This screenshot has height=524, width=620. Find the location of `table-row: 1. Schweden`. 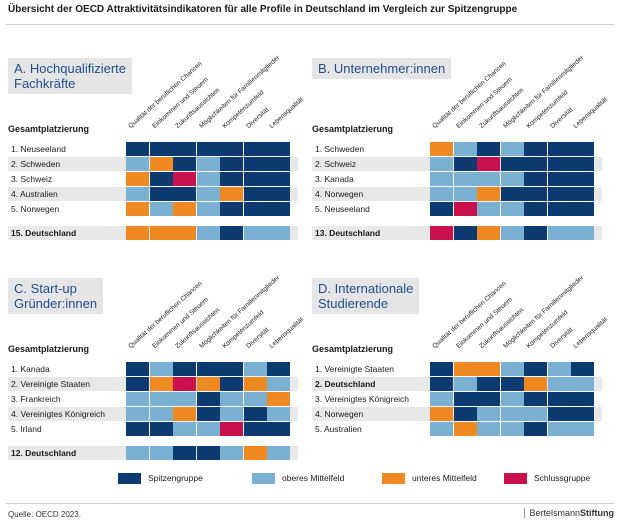

table-row: 1. Schweden is located at coordinates (457, 149).